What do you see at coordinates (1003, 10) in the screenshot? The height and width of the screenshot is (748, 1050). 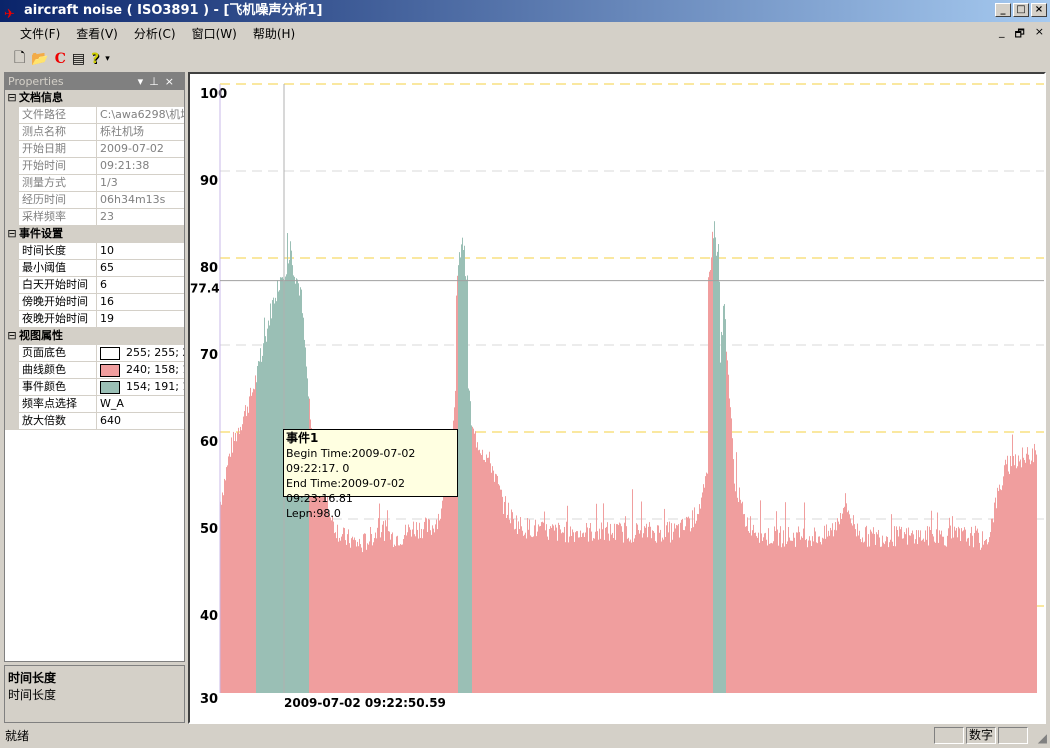 I see `minimize-button: _` at bounding box center [1003, 10].